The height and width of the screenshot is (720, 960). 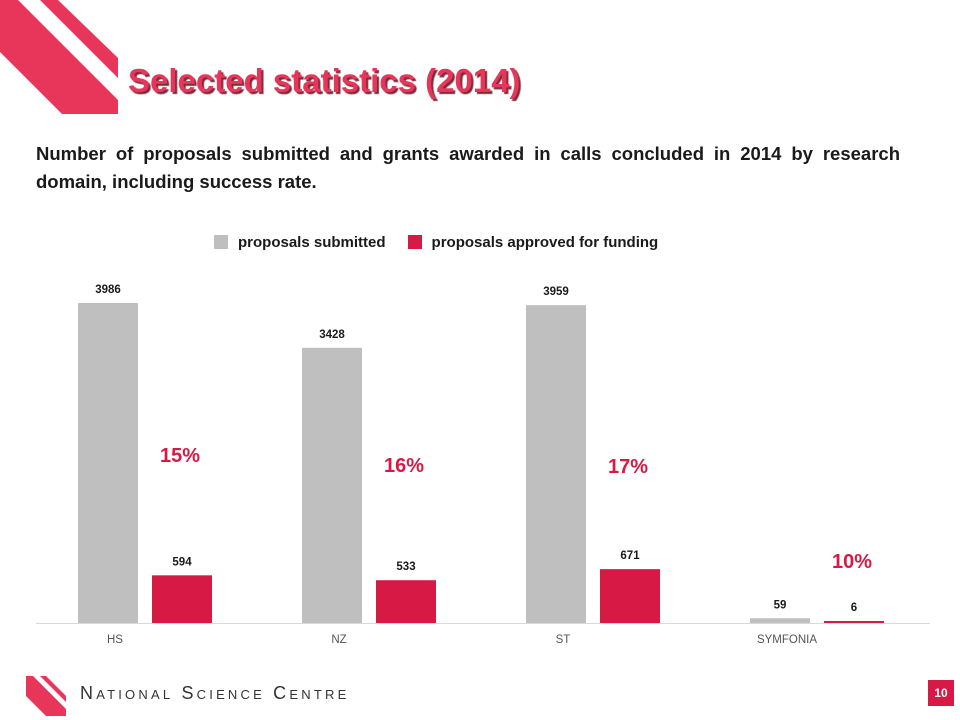 I want to click on bar-submitted-symfonia, so click(x=780, y=620).